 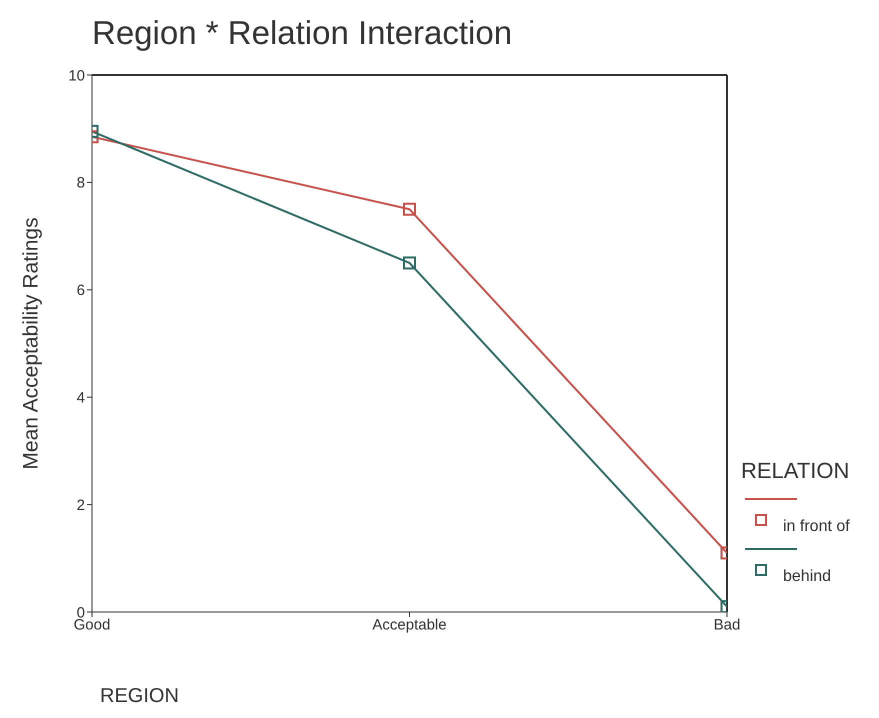 What do you see at coordinates (92, 625) in the screenshot?
I see `x-tick-label: Good` at bounding box center [92, 625].